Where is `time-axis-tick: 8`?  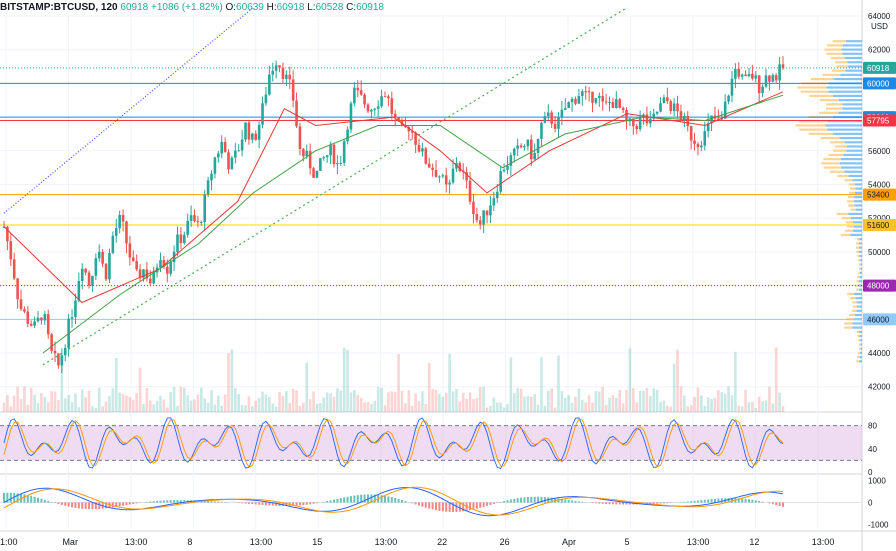
time-axis-tick: 8 is located at coordinates (189, 542).